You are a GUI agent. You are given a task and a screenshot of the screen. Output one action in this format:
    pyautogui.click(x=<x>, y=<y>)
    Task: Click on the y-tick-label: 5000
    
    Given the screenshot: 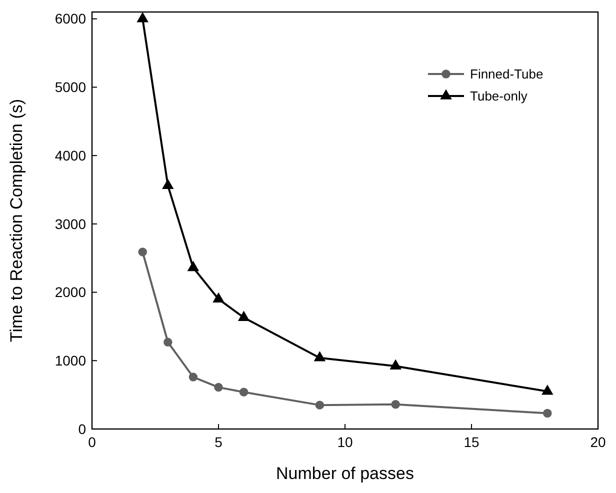 What is the action you would take?
    pyautogui.click(x=70, y=87)
    